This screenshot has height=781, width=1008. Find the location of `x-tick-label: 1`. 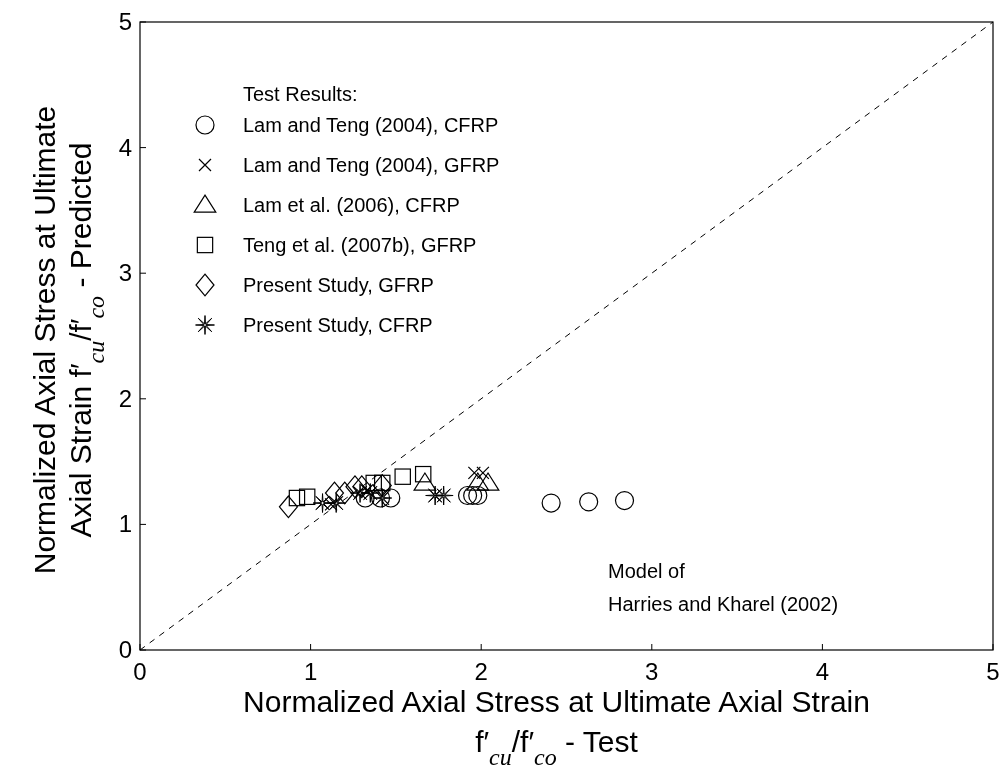

x-tick-label: 1 is located at coordinates (310, 671).